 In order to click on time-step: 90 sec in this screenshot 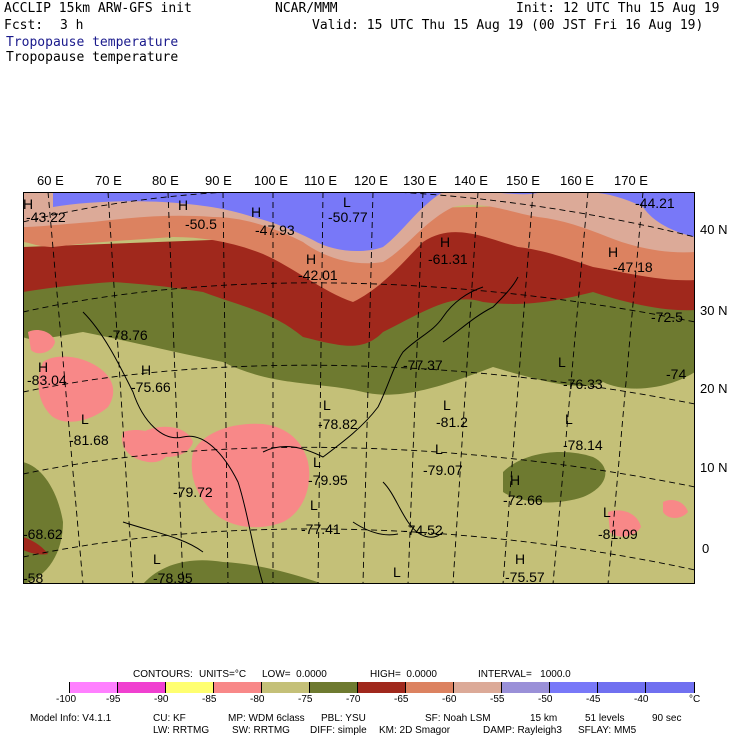, I will do `click(667, 718)`.